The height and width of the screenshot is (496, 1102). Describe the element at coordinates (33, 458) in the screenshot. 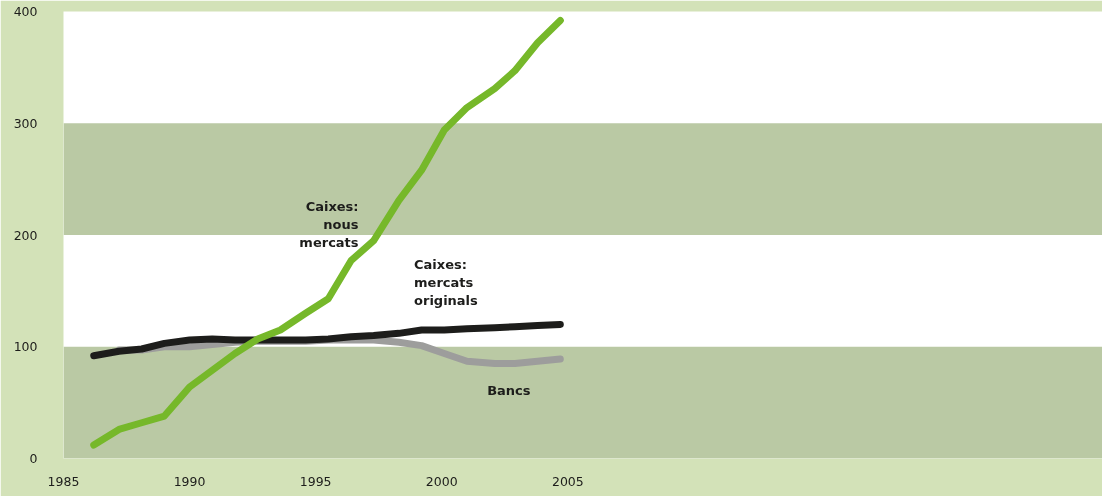

I see `y-tick-label: 0` at that location.